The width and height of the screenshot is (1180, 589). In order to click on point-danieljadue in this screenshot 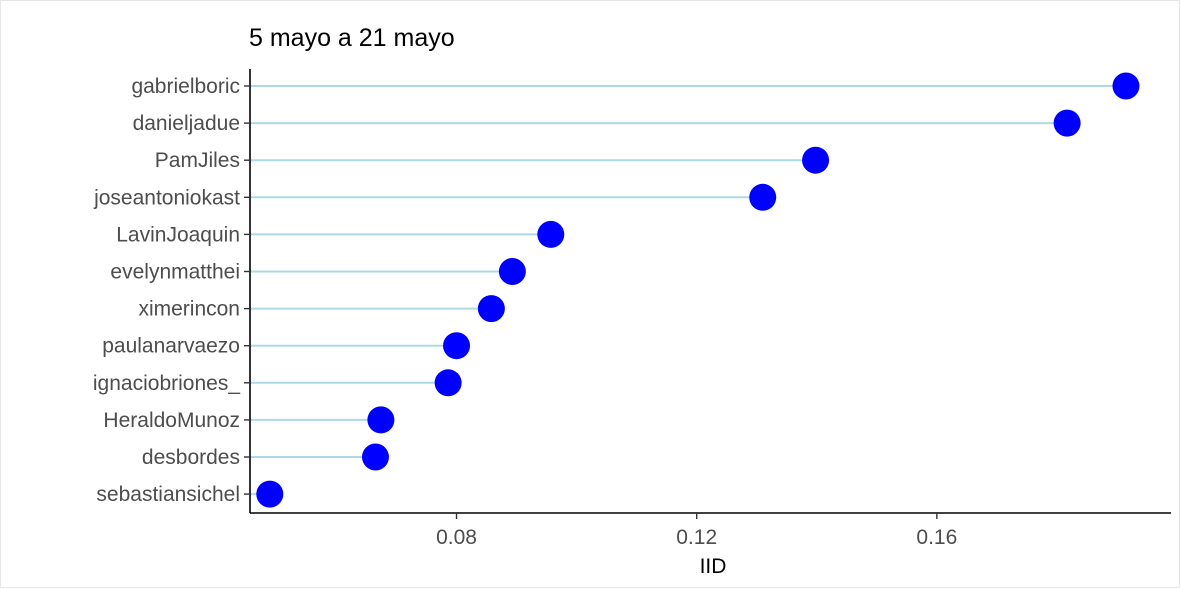, I will do `click(1067, 123)`.